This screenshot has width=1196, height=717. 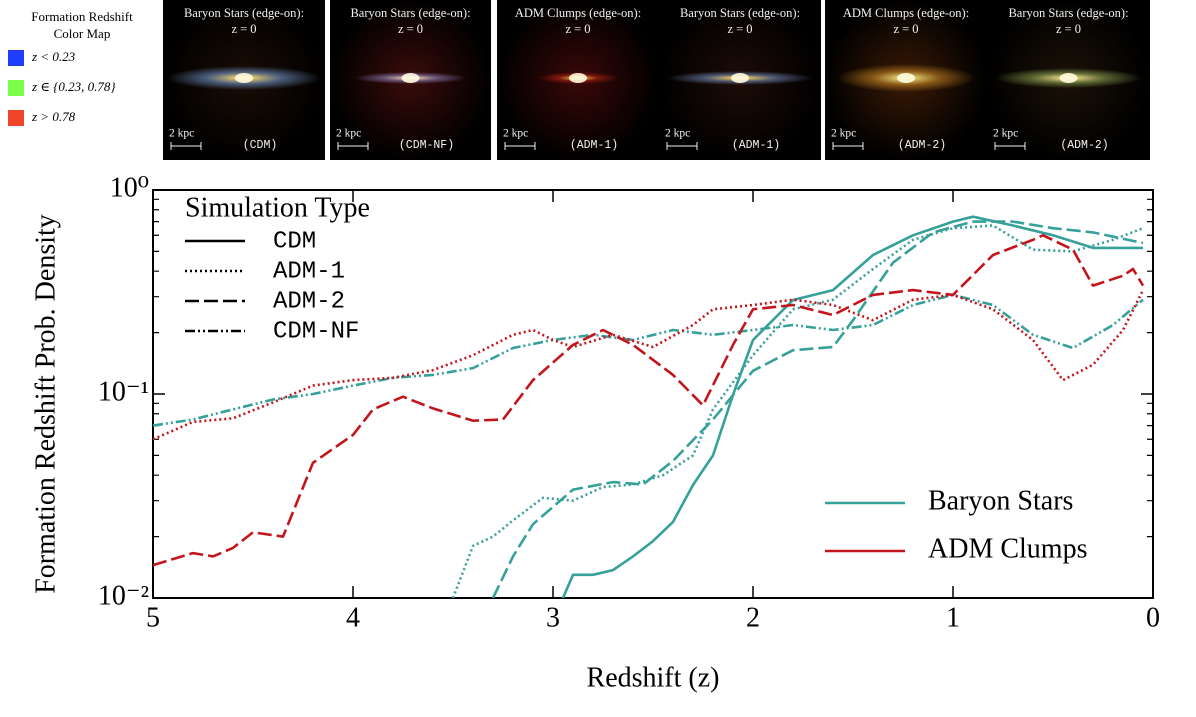 I want to click on x-tick-label: 0, so click(x=1153, y=617).